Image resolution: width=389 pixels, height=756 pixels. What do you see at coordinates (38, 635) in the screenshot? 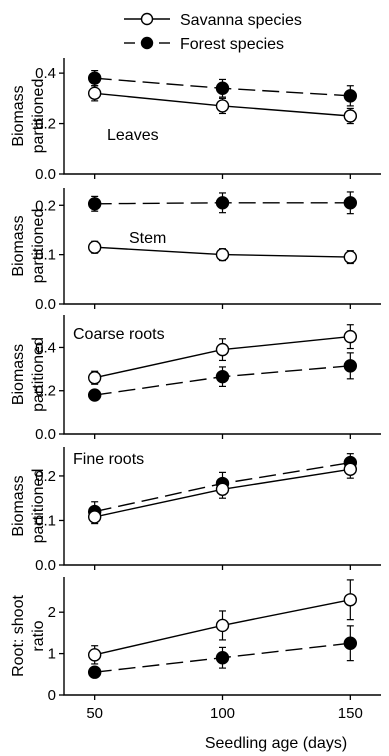
I see `y-axis-label-line: ratio` at bounding box center [38, 635].